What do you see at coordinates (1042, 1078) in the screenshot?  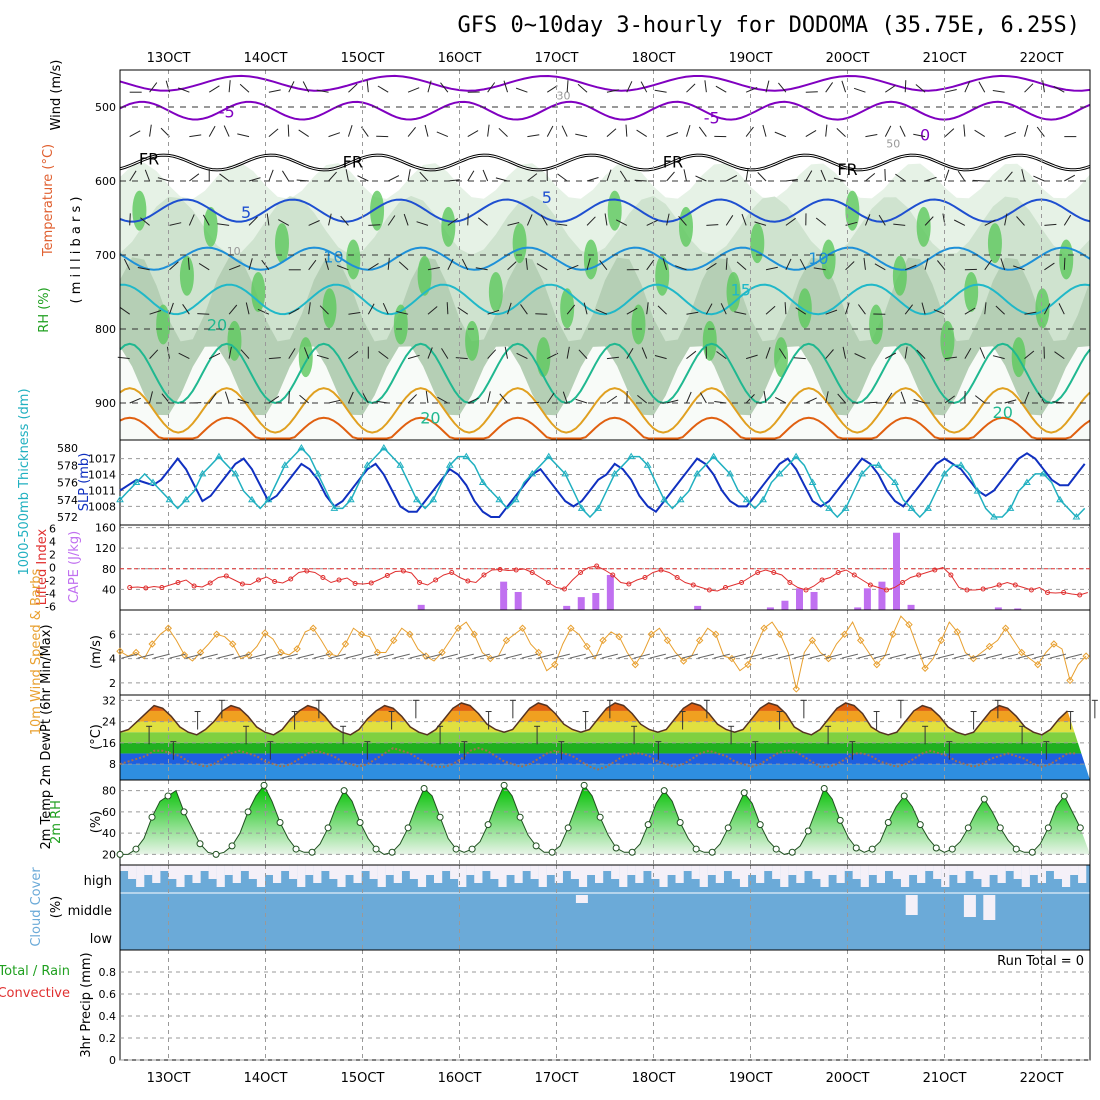 I see `x-tick-label: 22OCT` at bounding box center [1042, 1078].